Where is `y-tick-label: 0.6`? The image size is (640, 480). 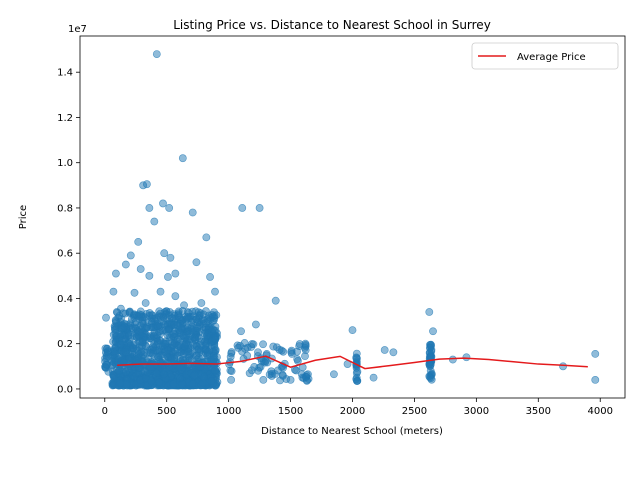 y-tick-label: 0.6 is located at coordinates (65, 254).